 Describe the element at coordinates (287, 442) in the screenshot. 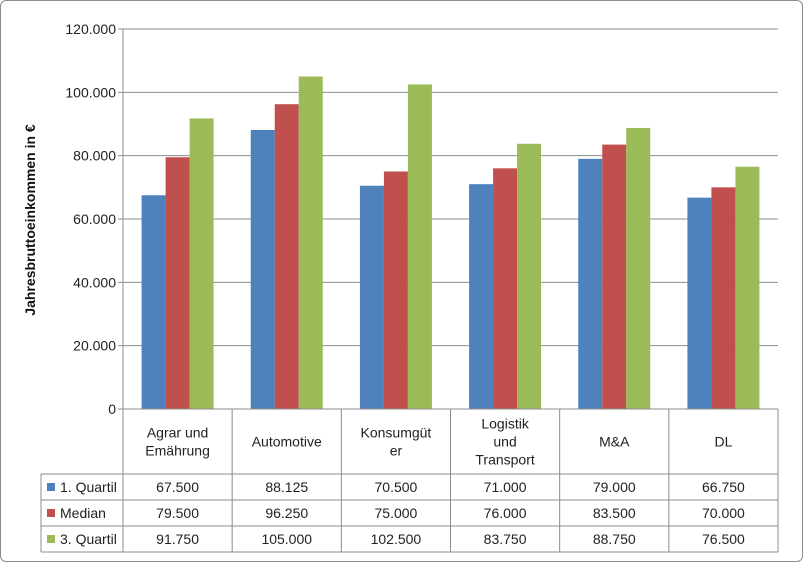

I see `category-label: Automotive` at that location.